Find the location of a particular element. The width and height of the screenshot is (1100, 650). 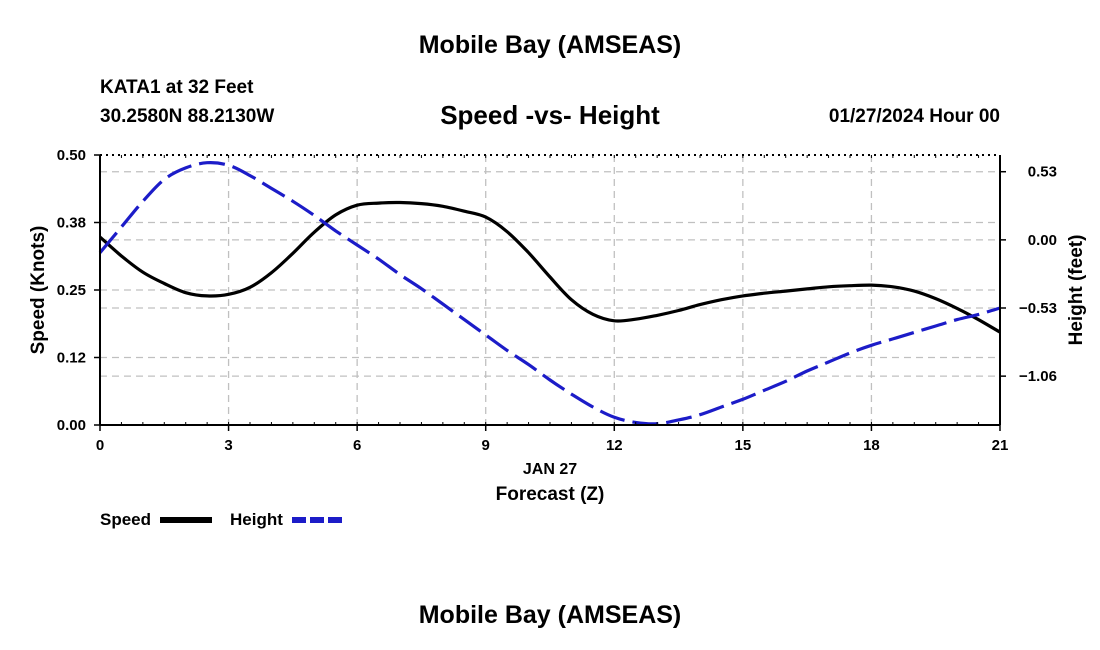

x-axis-title: Forecast (Z) is located at coordinates (550, 494).